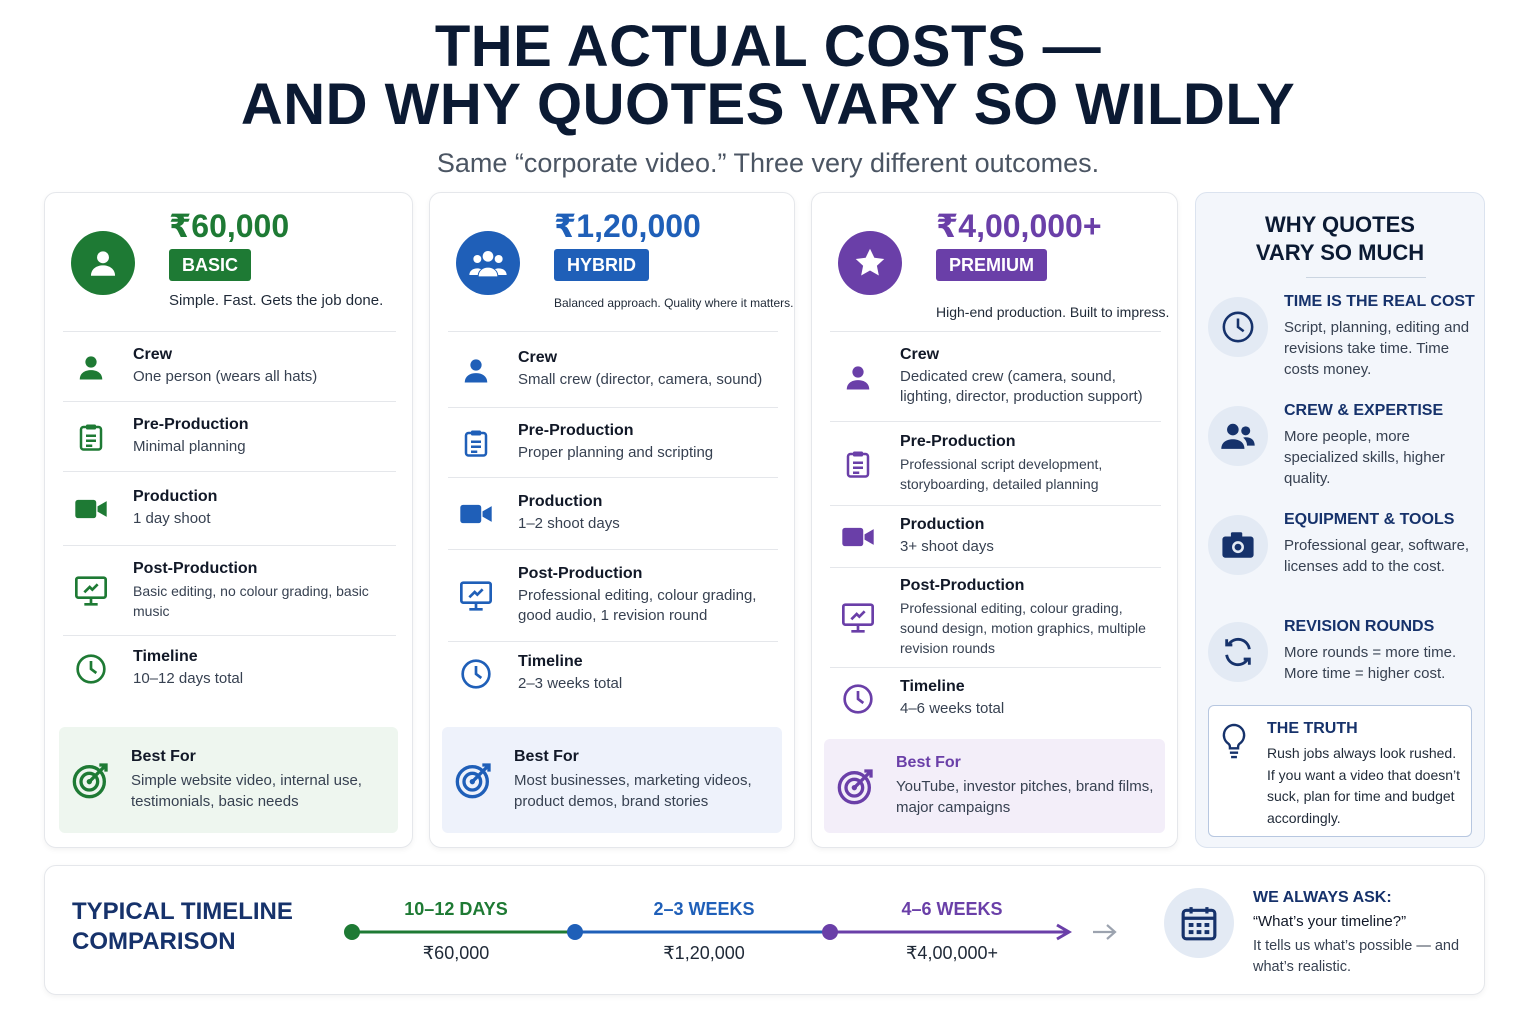 The width and height of the screenshot is (1536, 1024). What do you see at coordinates (229, 366) in the screenshot?
I see `row-crew: Crew One person (wears all hats)` at bounding box center [229, 366].